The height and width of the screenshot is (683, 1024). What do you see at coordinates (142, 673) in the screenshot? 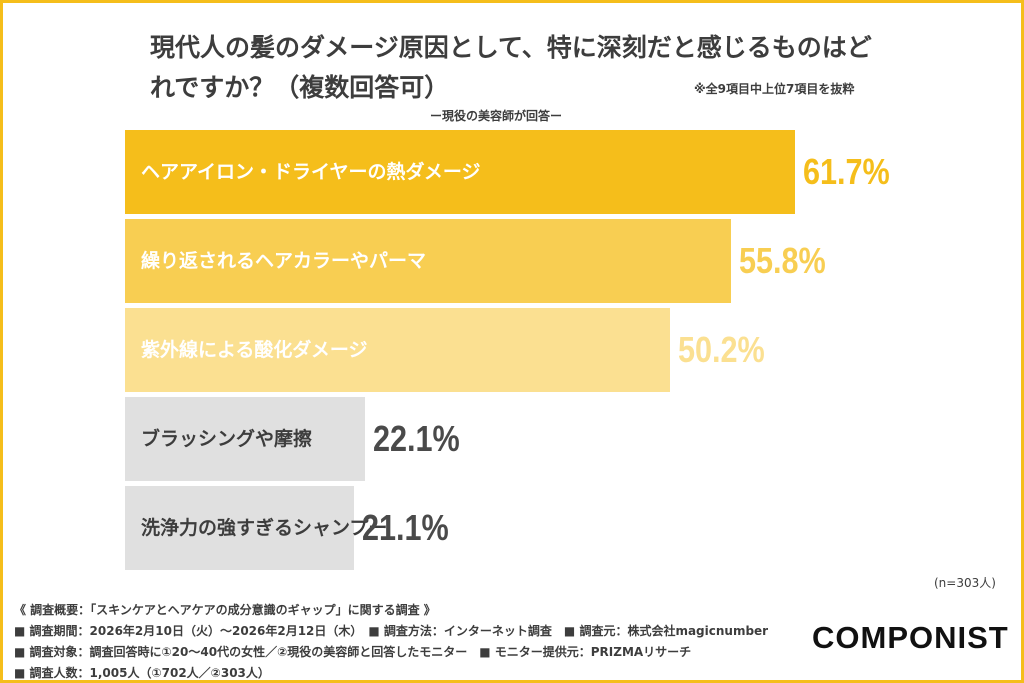
I see `footer-line: ■ 調査人数：1,005人（①702人／②303人）` at bounding box center [142, 673].